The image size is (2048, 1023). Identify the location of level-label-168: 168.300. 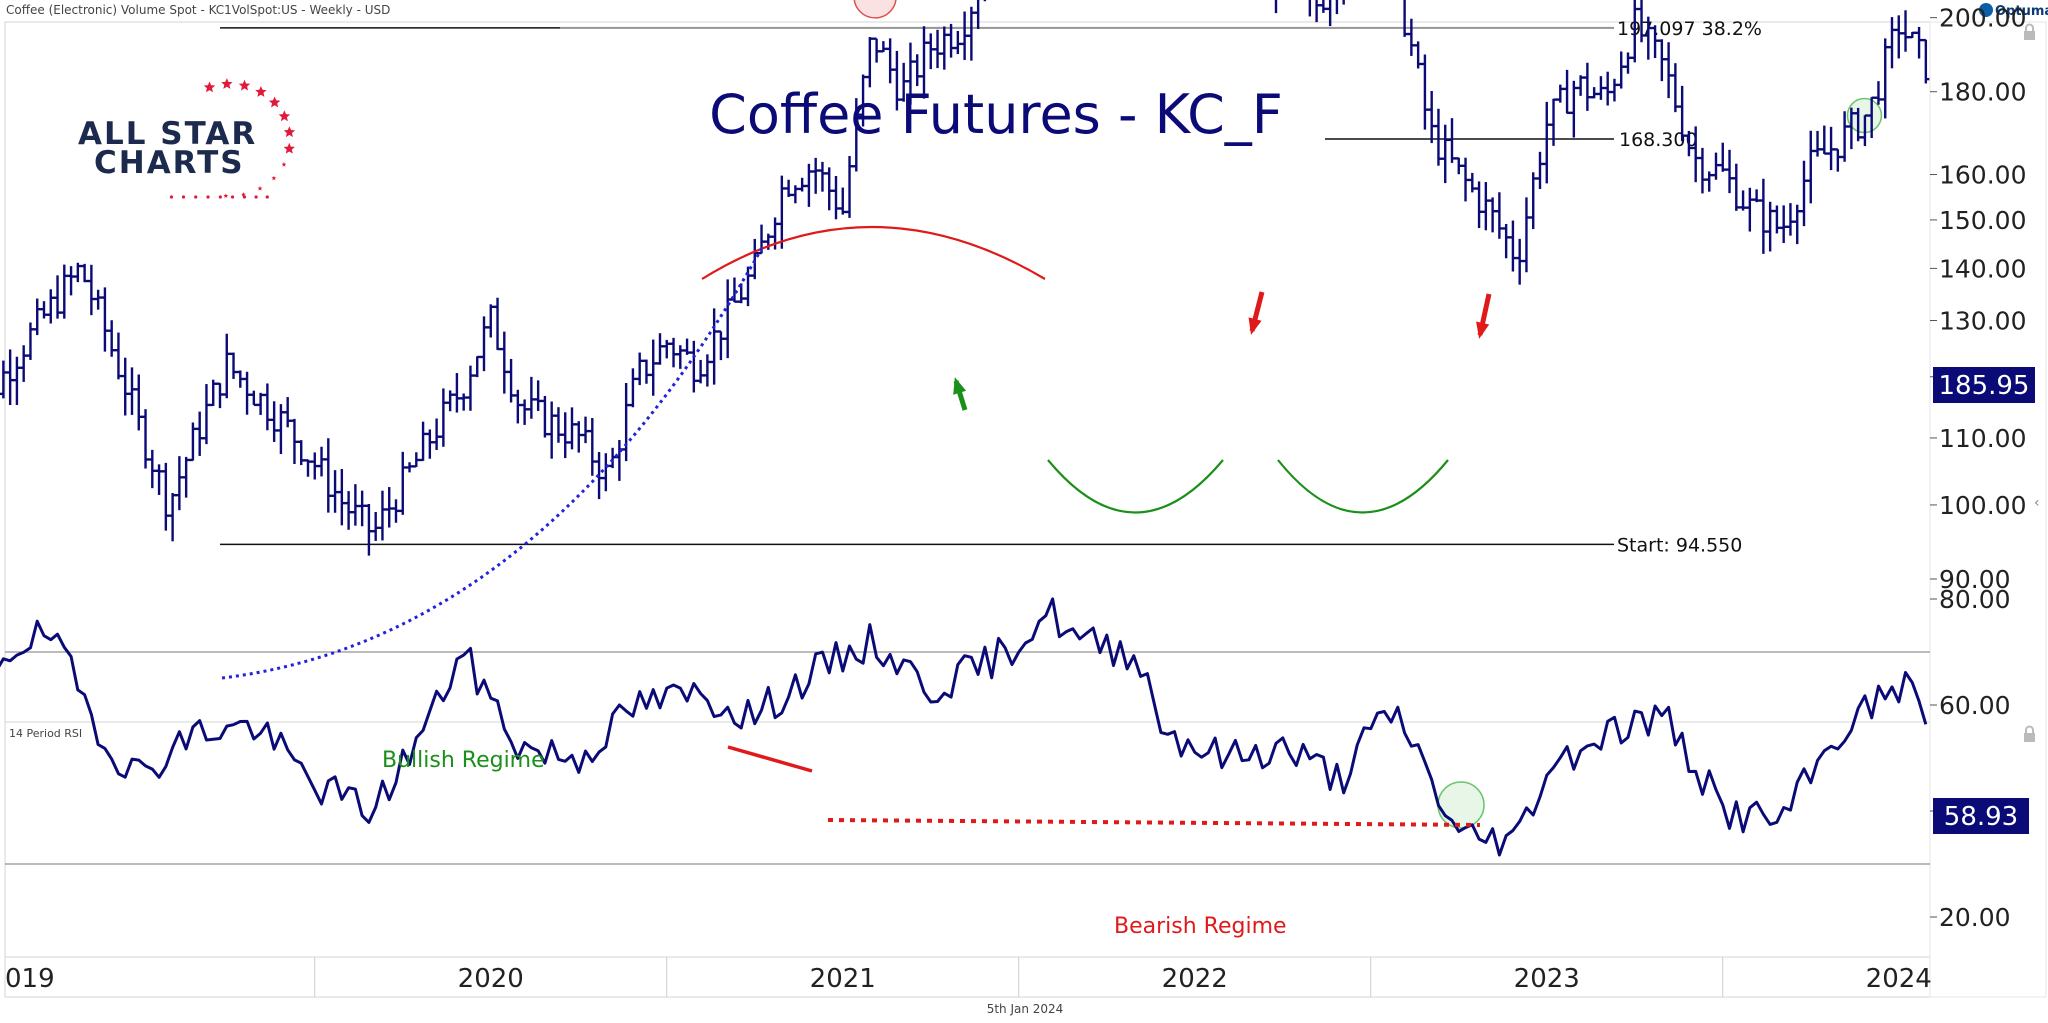
(1658, 140).